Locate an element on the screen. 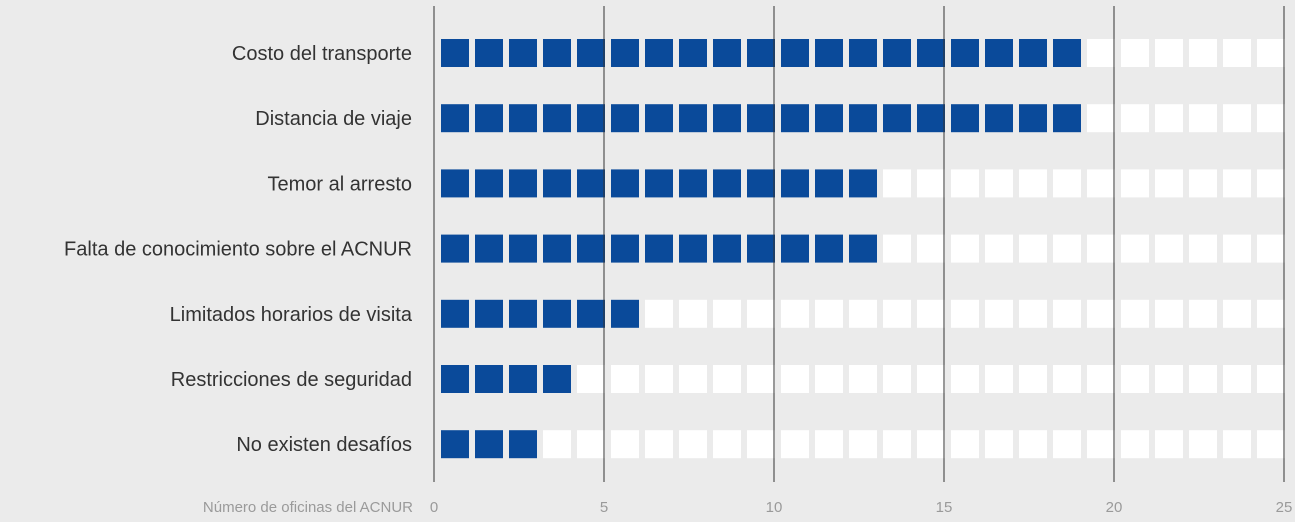  x-axis-title: Número de oficinas del ACNUR is located at coordinates (308, 507).